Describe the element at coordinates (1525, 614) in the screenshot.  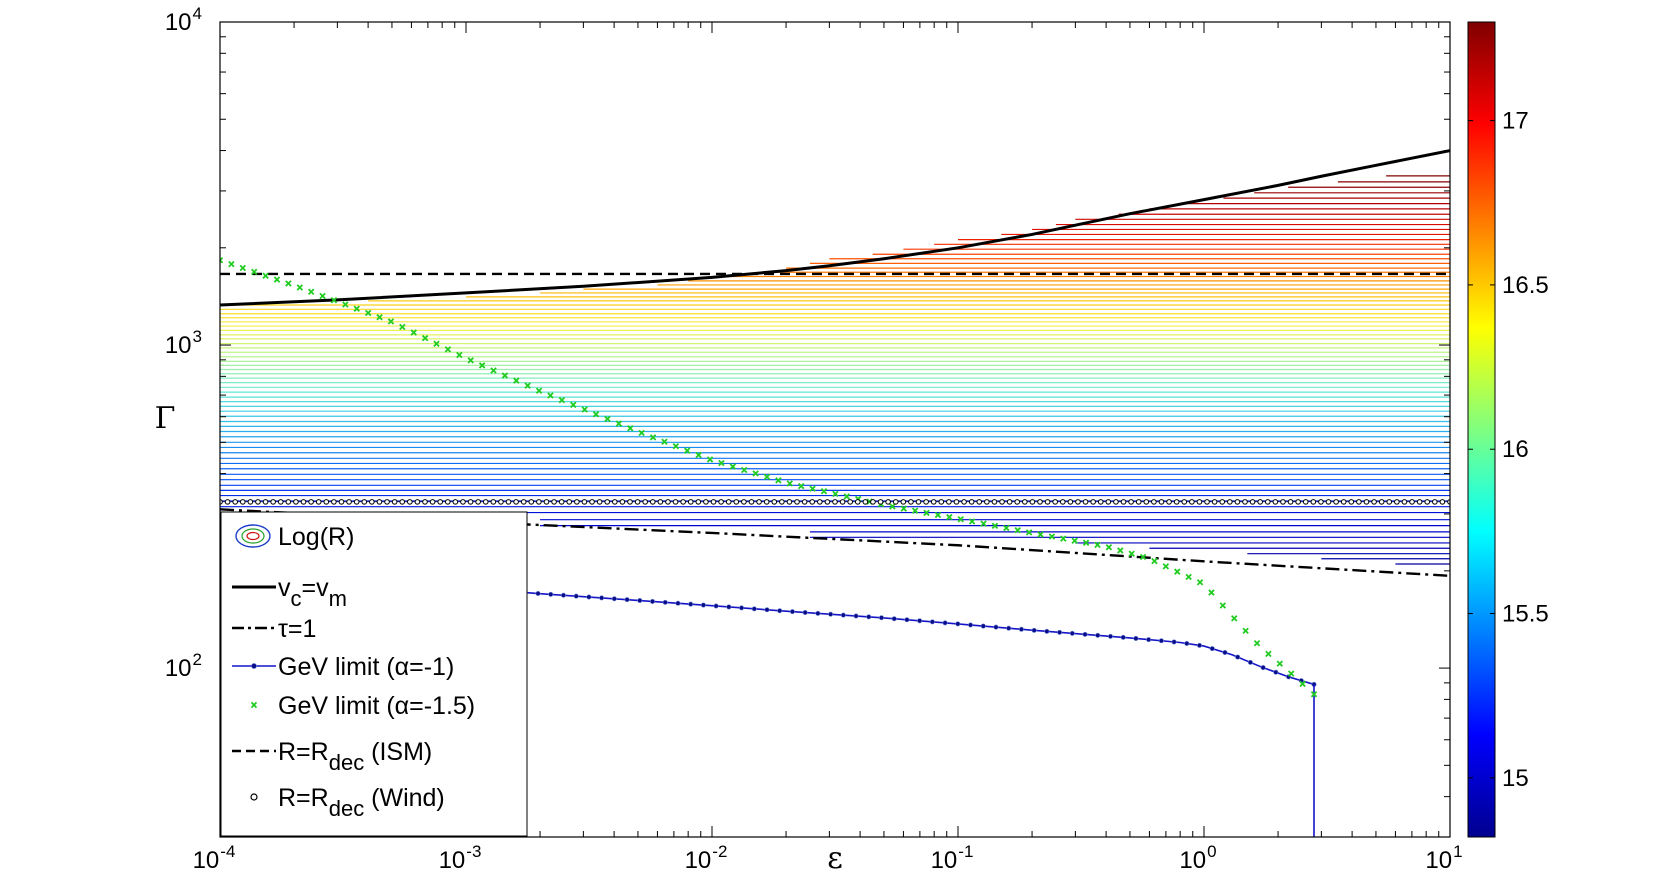
I see `colorbar-tick-label: 15.5` at that location.